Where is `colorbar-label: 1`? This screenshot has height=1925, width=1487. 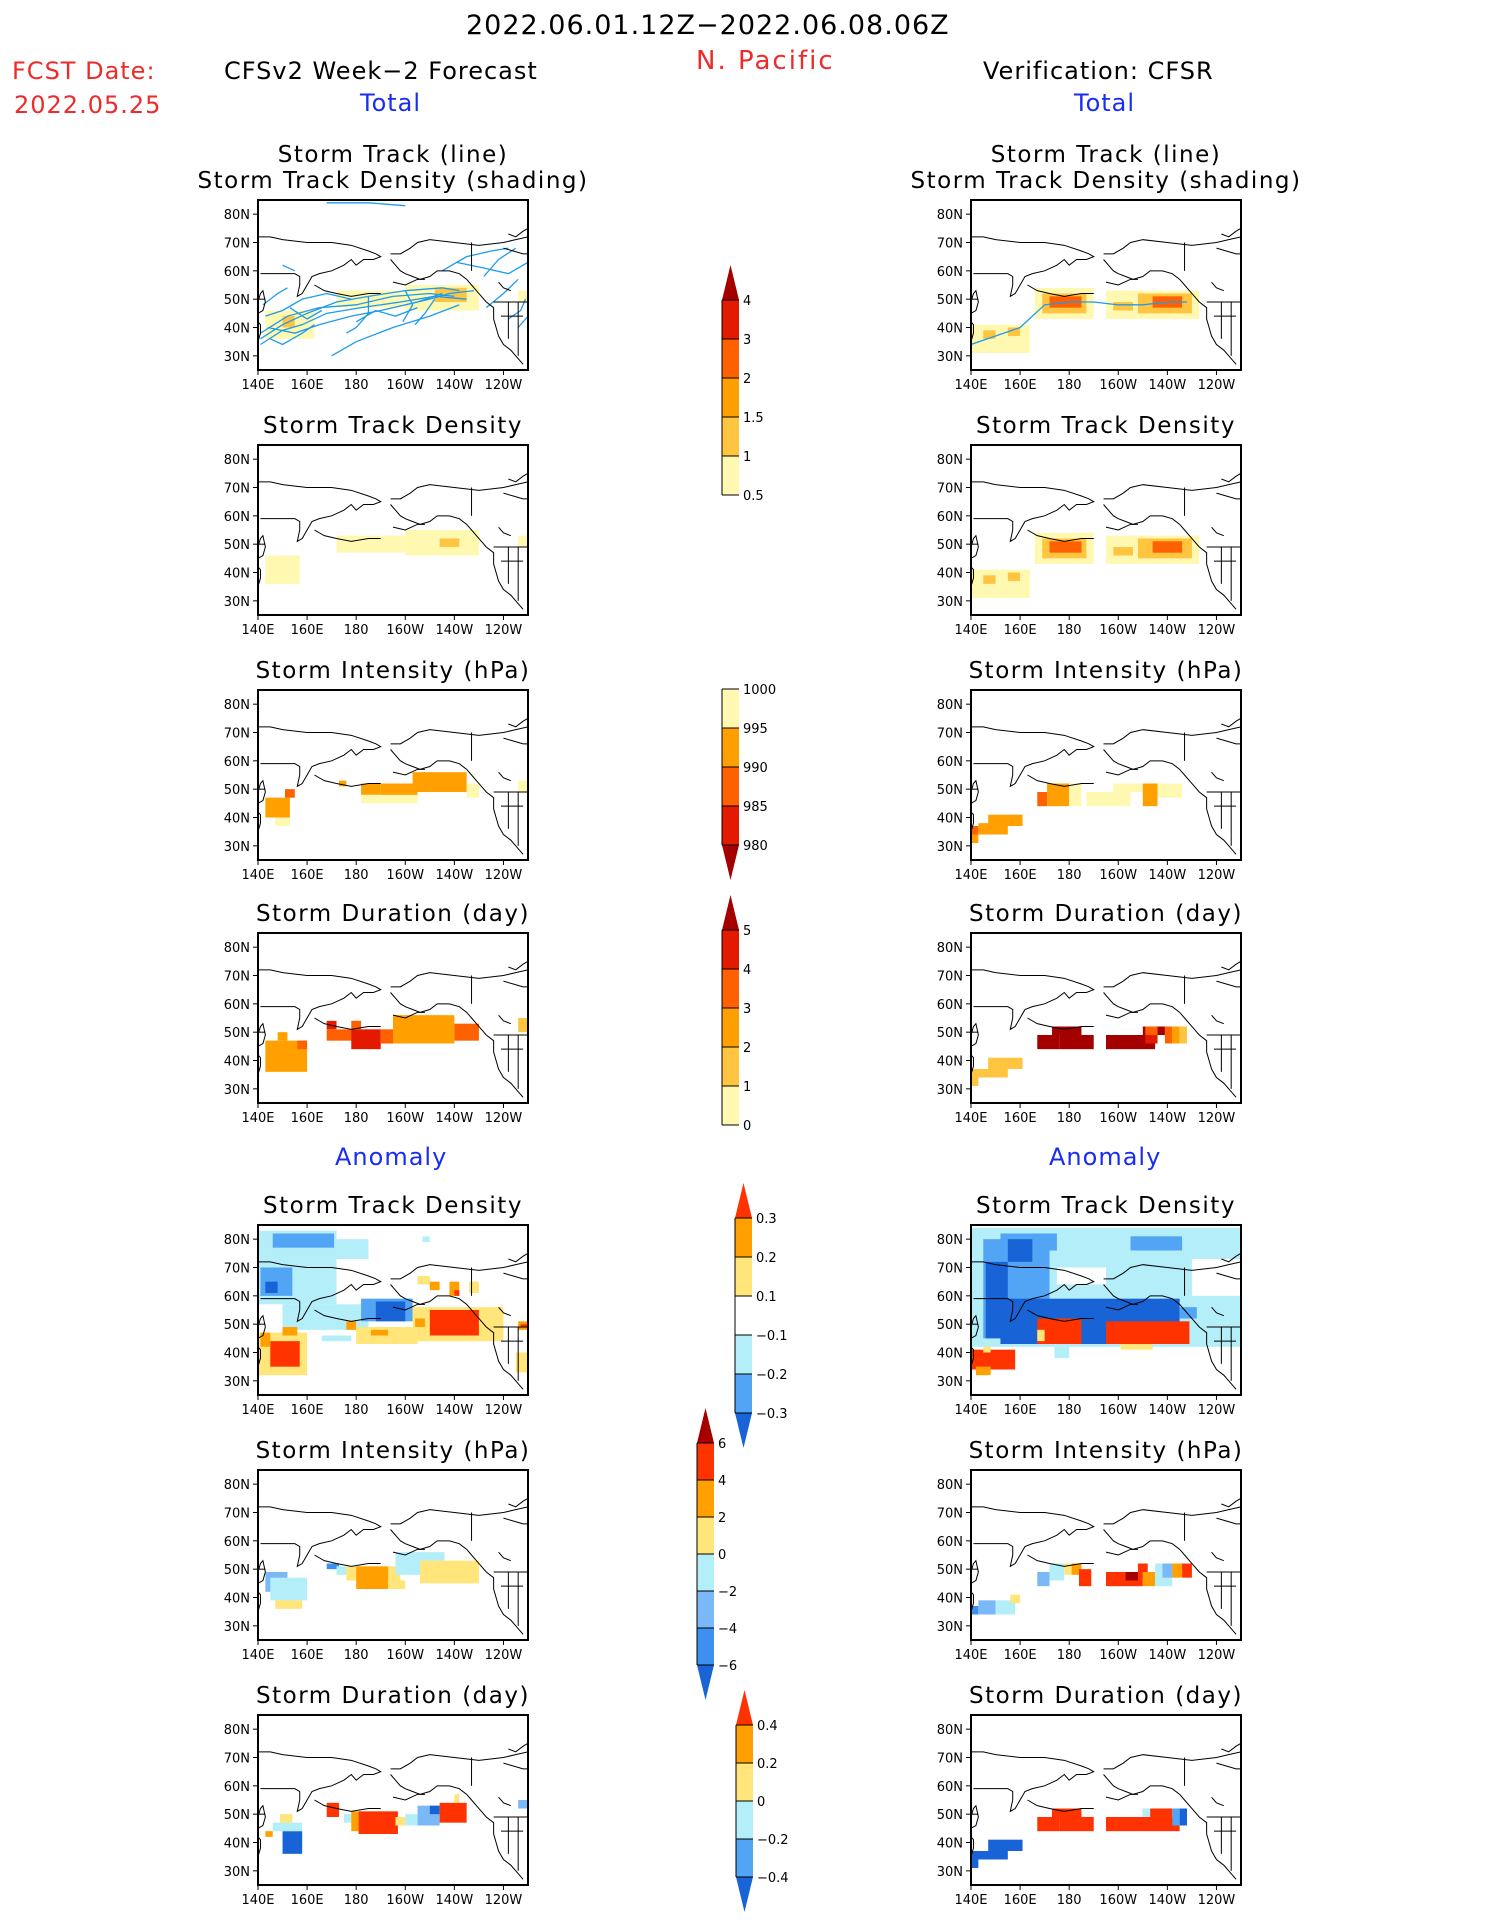 colorbar-label: 1 is located at coordinates (747, 1087).